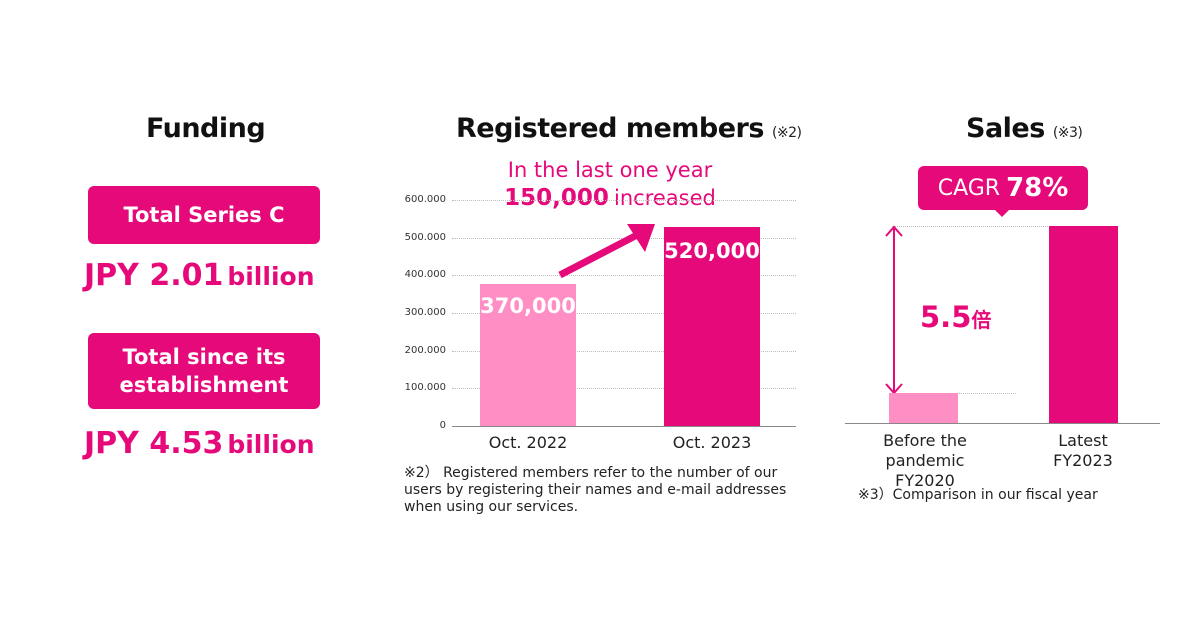 This screenshot has height=627, width=1200. What do you see at coordinates (528, 442) in the screenshot?
I see `x-label-oct-2022: Oct. 2022` at bounding box center [528, 442].